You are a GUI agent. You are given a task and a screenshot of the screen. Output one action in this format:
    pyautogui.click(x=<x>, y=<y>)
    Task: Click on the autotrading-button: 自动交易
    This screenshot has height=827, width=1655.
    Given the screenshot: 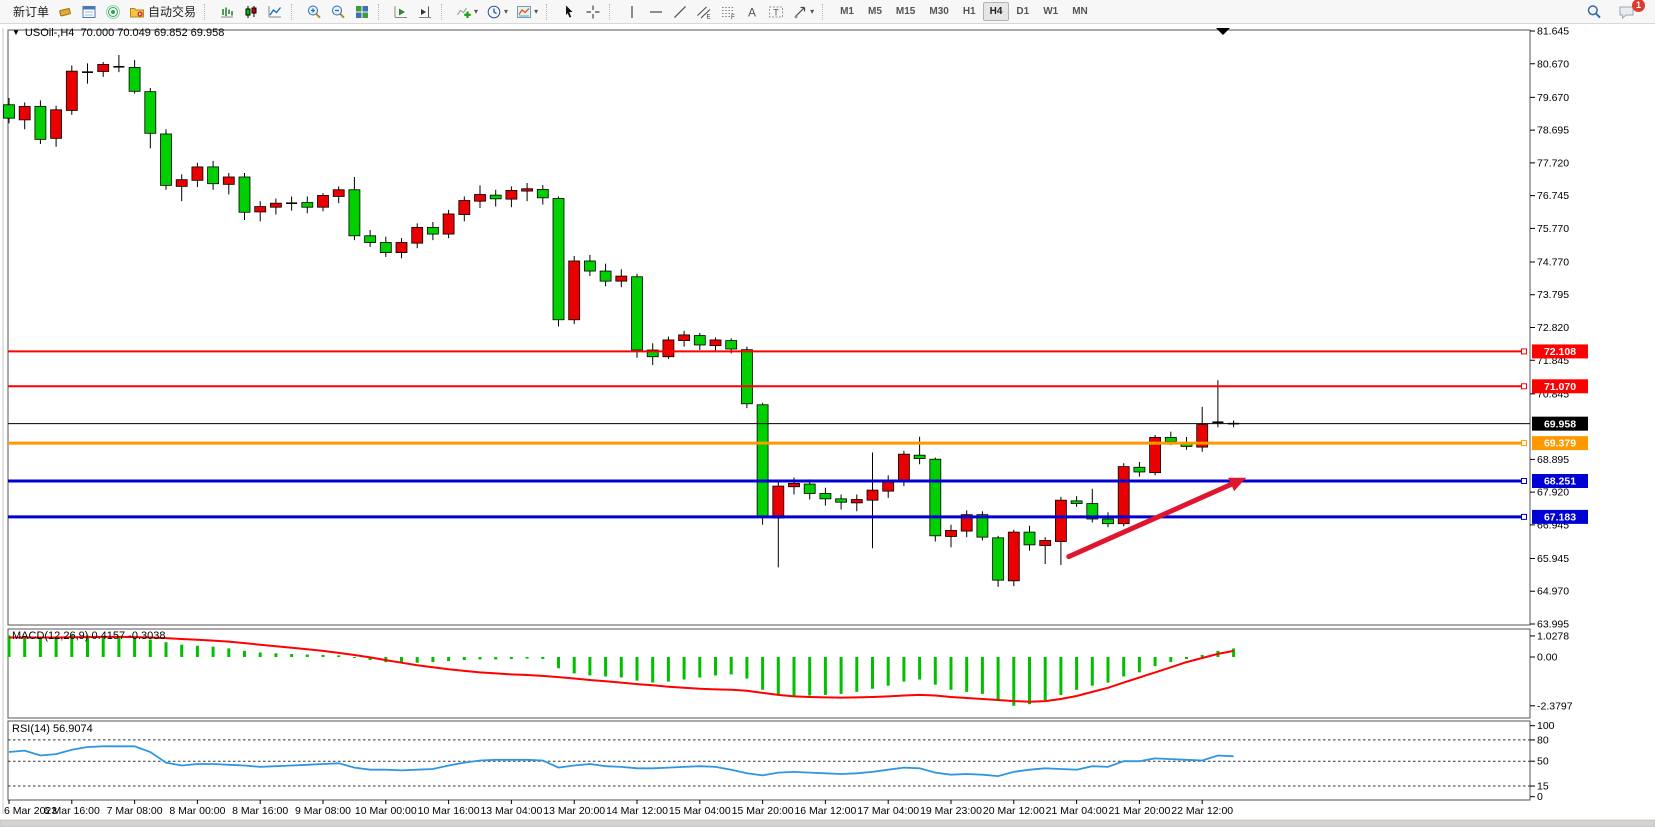 What is the action you would take?
    pyautogui.click(x=162, y=12)
    